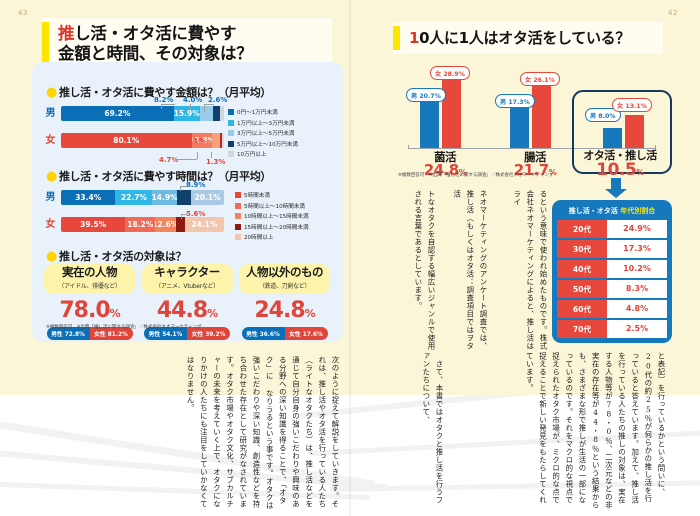 The height and width of the screenshot is (516, 700). I want to click on page-number-left: 43, so click(23, 13).